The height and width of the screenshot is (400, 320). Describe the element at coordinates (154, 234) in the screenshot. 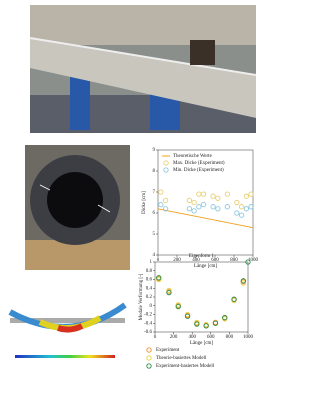

I see `y-tick-label: 5` at that location.